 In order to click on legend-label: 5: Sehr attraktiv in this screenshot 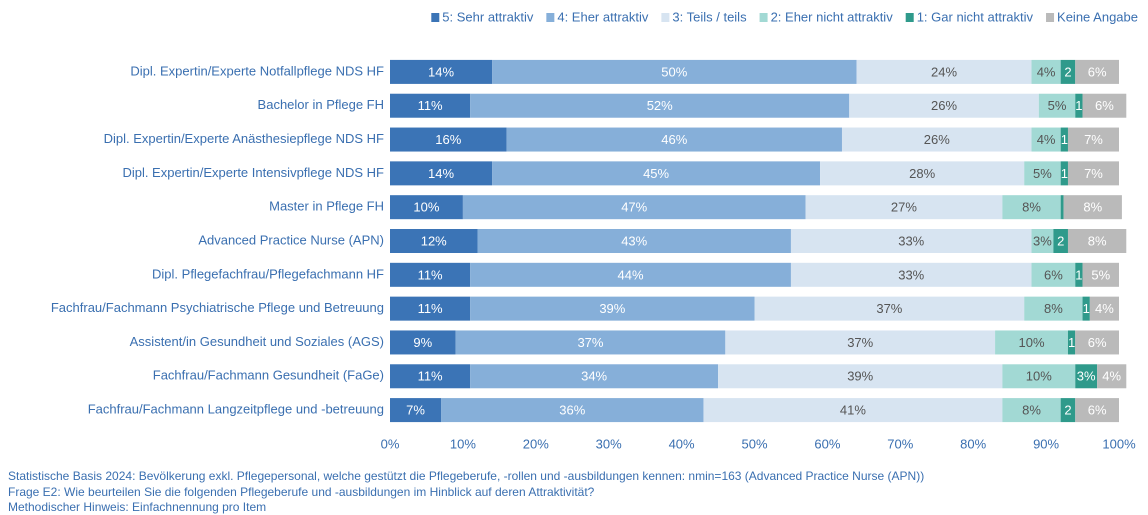, I will do `click(488, 16)`.